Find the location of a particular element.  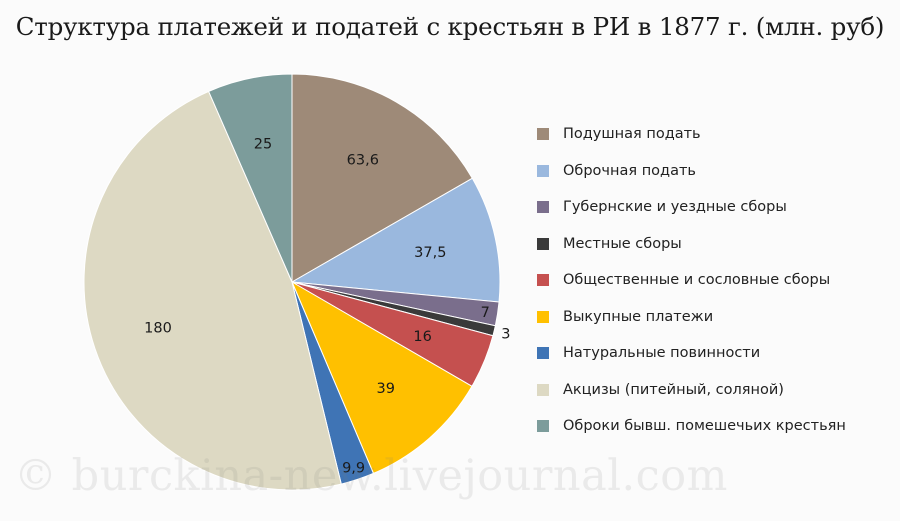

legend-label: Оброки бывш. помешечьих крестьян is located at coordinates (704, 426).